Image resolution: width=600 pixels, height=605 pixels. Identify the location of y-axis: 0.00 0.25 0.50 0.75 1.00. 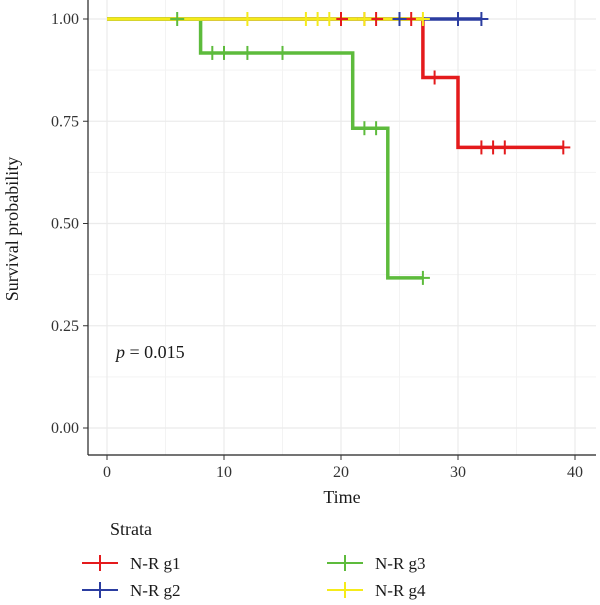
(70, 227).